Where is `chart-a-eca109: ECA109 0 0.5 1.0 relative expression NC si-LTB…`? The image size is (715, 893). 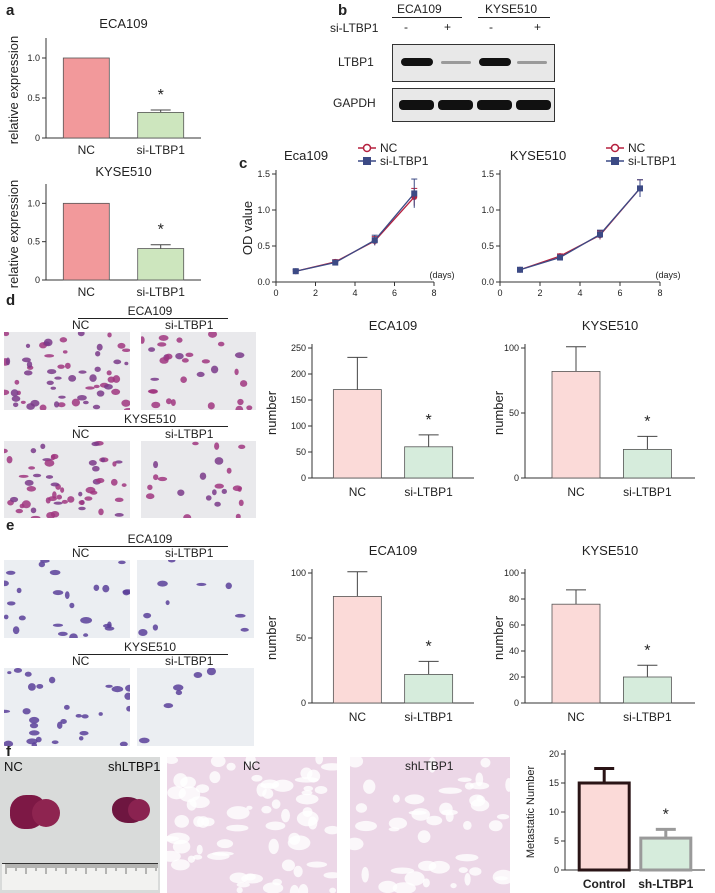 chart-a-eca109: ECA109 0 0.5 1.0 relative expression NC si-LTB… is located at coordinates (103, 86).